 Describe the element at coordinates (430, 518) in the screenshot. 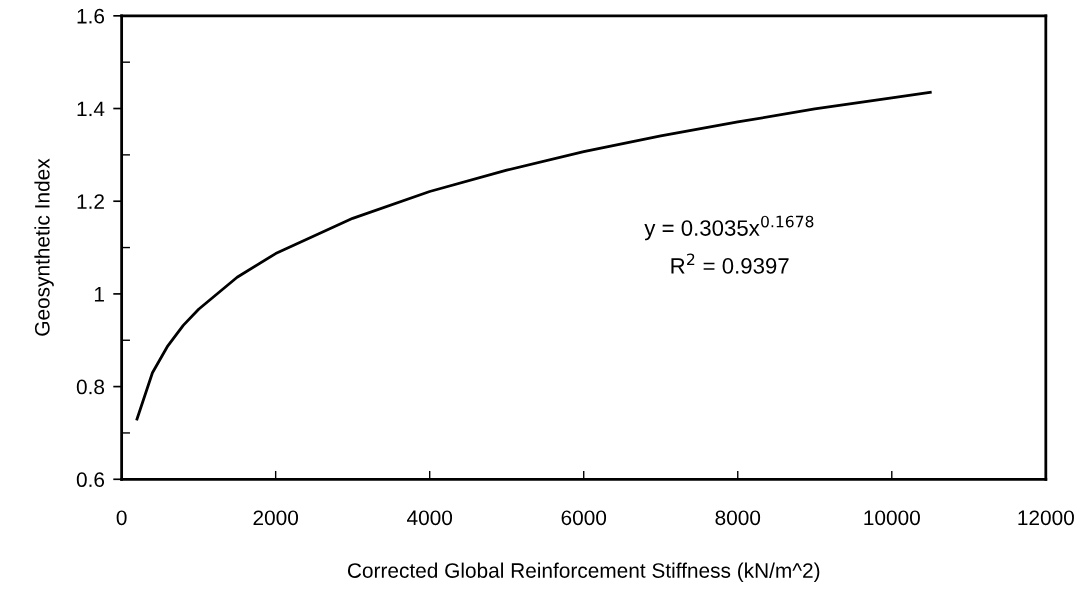

I see `x-tick-label: 4000` at that location.